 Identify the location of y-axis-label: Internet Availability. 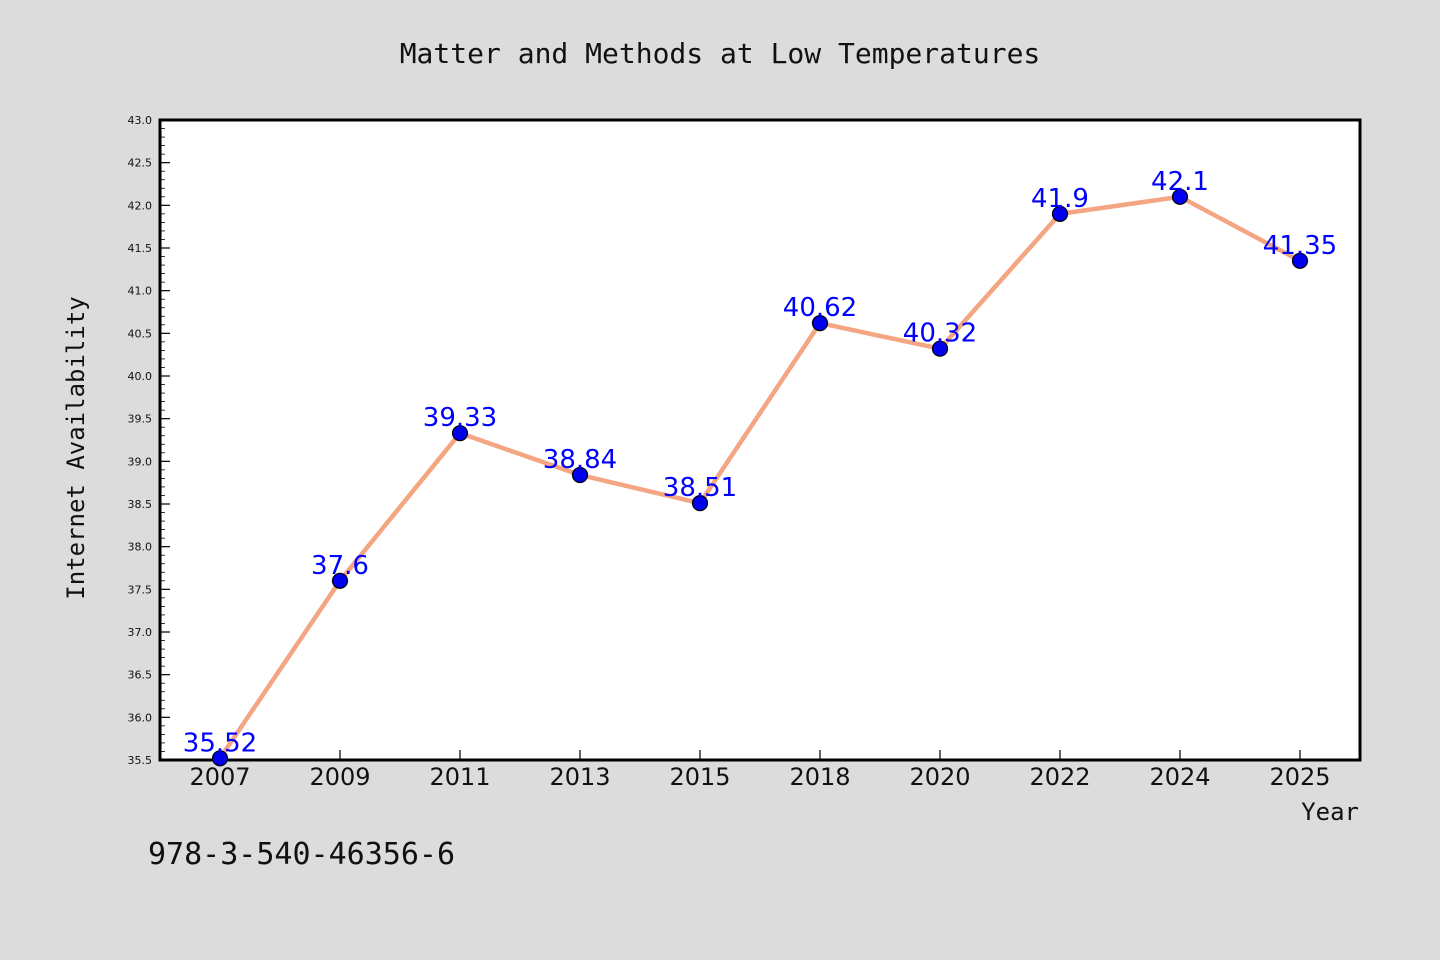
(76, 447).